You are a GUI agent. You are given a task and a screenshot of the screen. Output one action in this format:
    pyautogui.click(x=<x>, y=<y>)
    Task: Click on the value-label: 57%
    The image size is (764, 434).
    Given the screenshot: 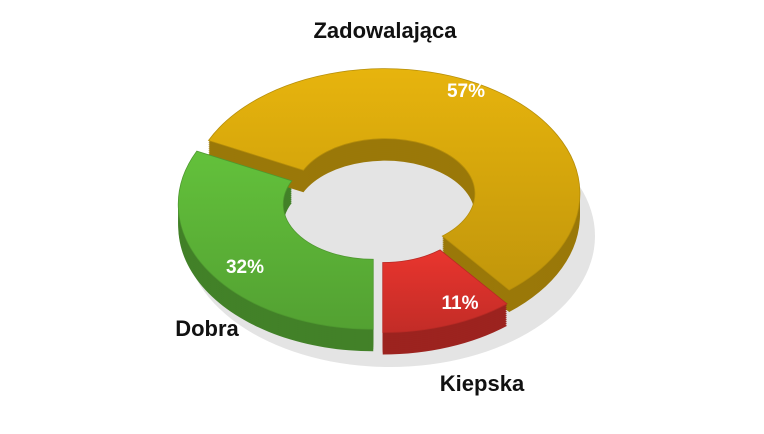 What is the action you would take?
    pyautogui.click(x=466, y=91)
    